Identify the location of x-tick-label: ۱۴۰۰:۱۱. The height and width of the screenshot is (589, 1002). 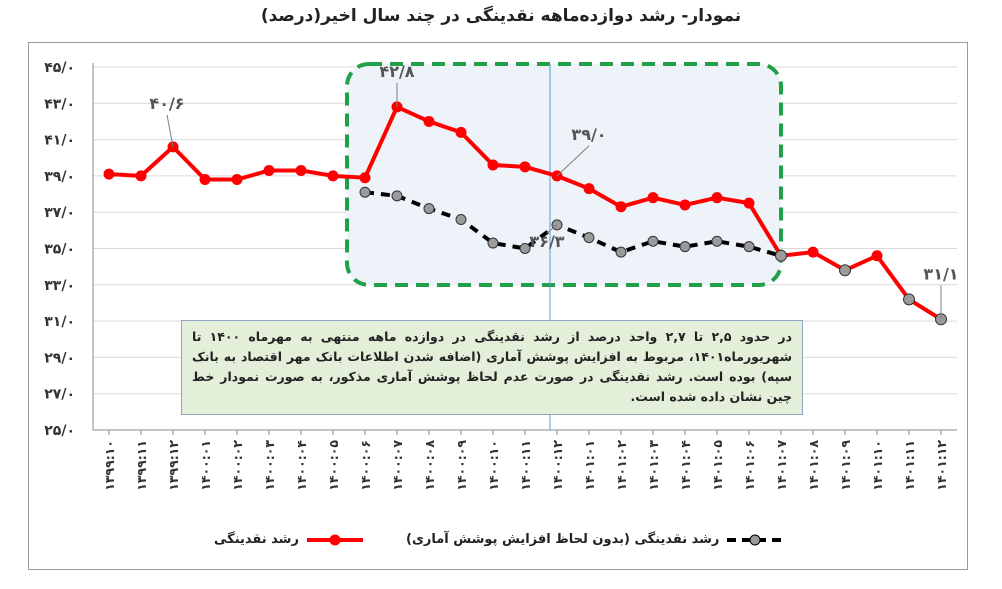
(525, 465).